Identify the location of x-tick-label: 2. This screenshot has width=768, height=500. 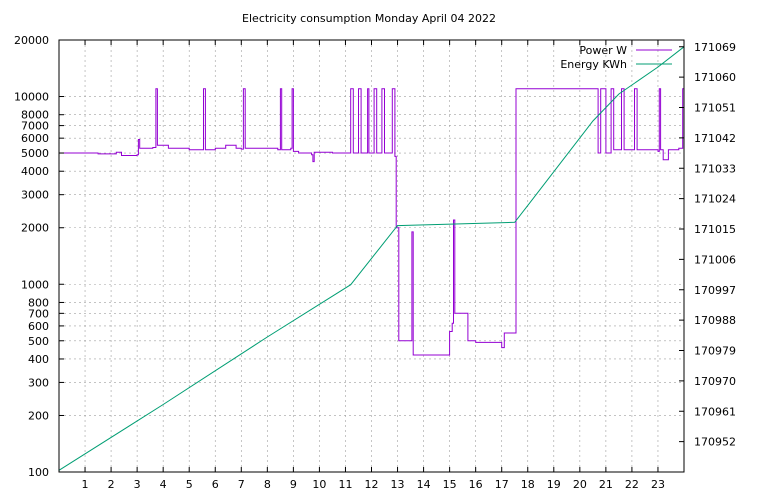
(111, 484).